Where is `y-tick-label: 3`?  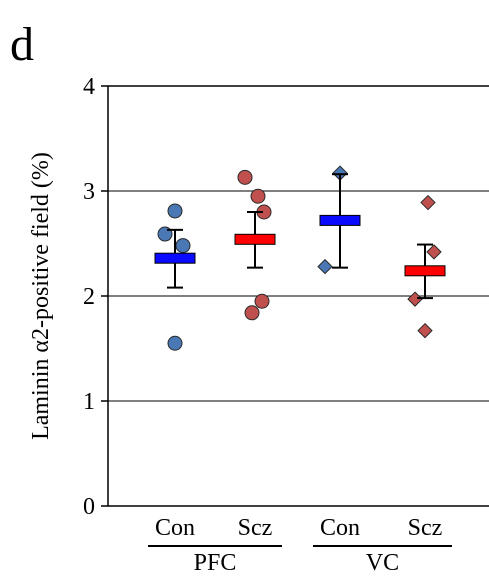 y-tick-label: 3 is located at coordinates (89, 192).